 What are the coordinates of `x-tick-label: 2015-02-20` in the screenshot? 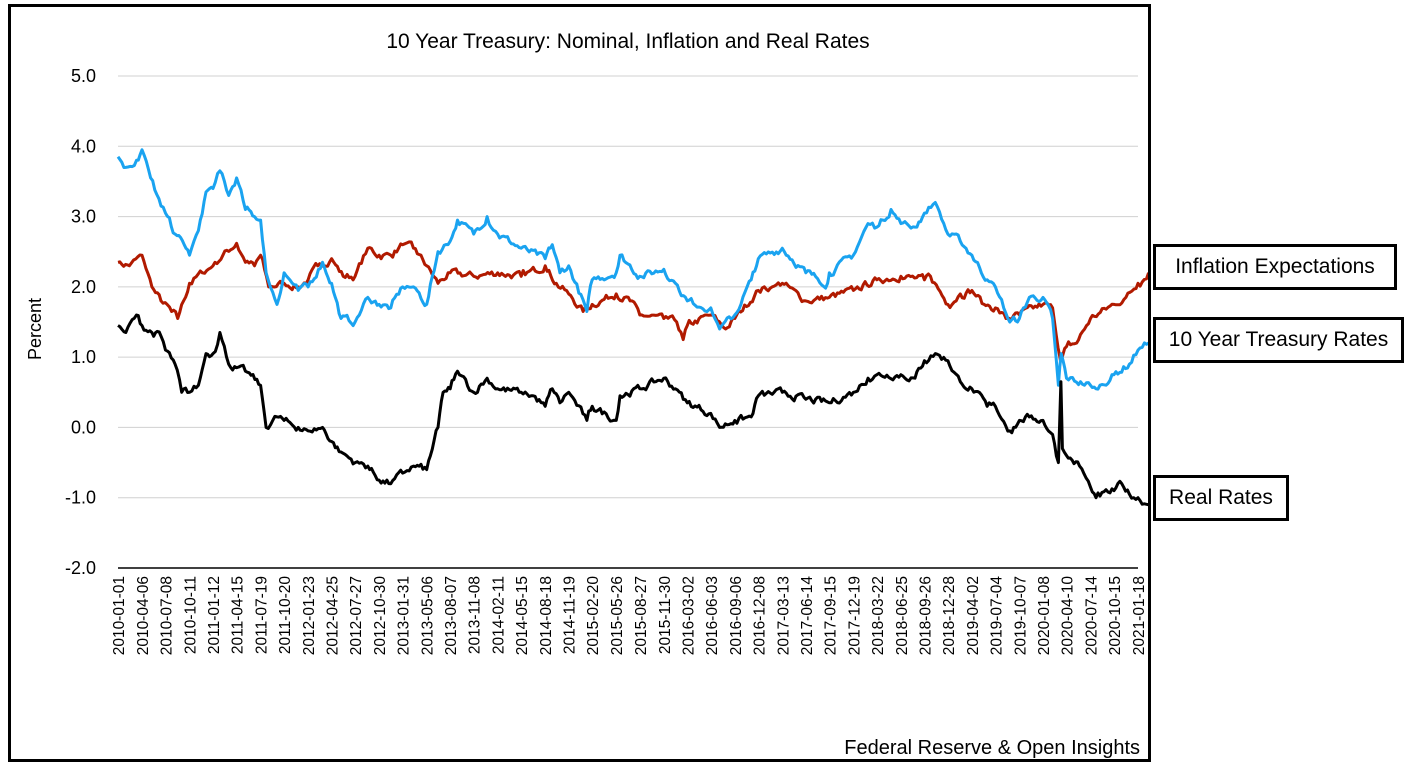 It's located at (593, 616).